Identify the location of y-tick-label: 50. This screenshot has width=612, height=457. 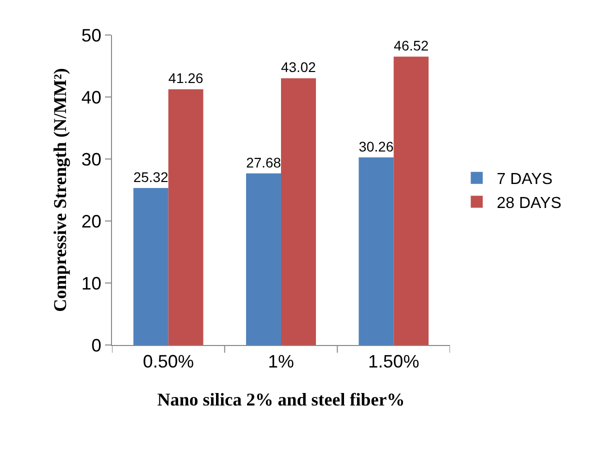
(91, 35).